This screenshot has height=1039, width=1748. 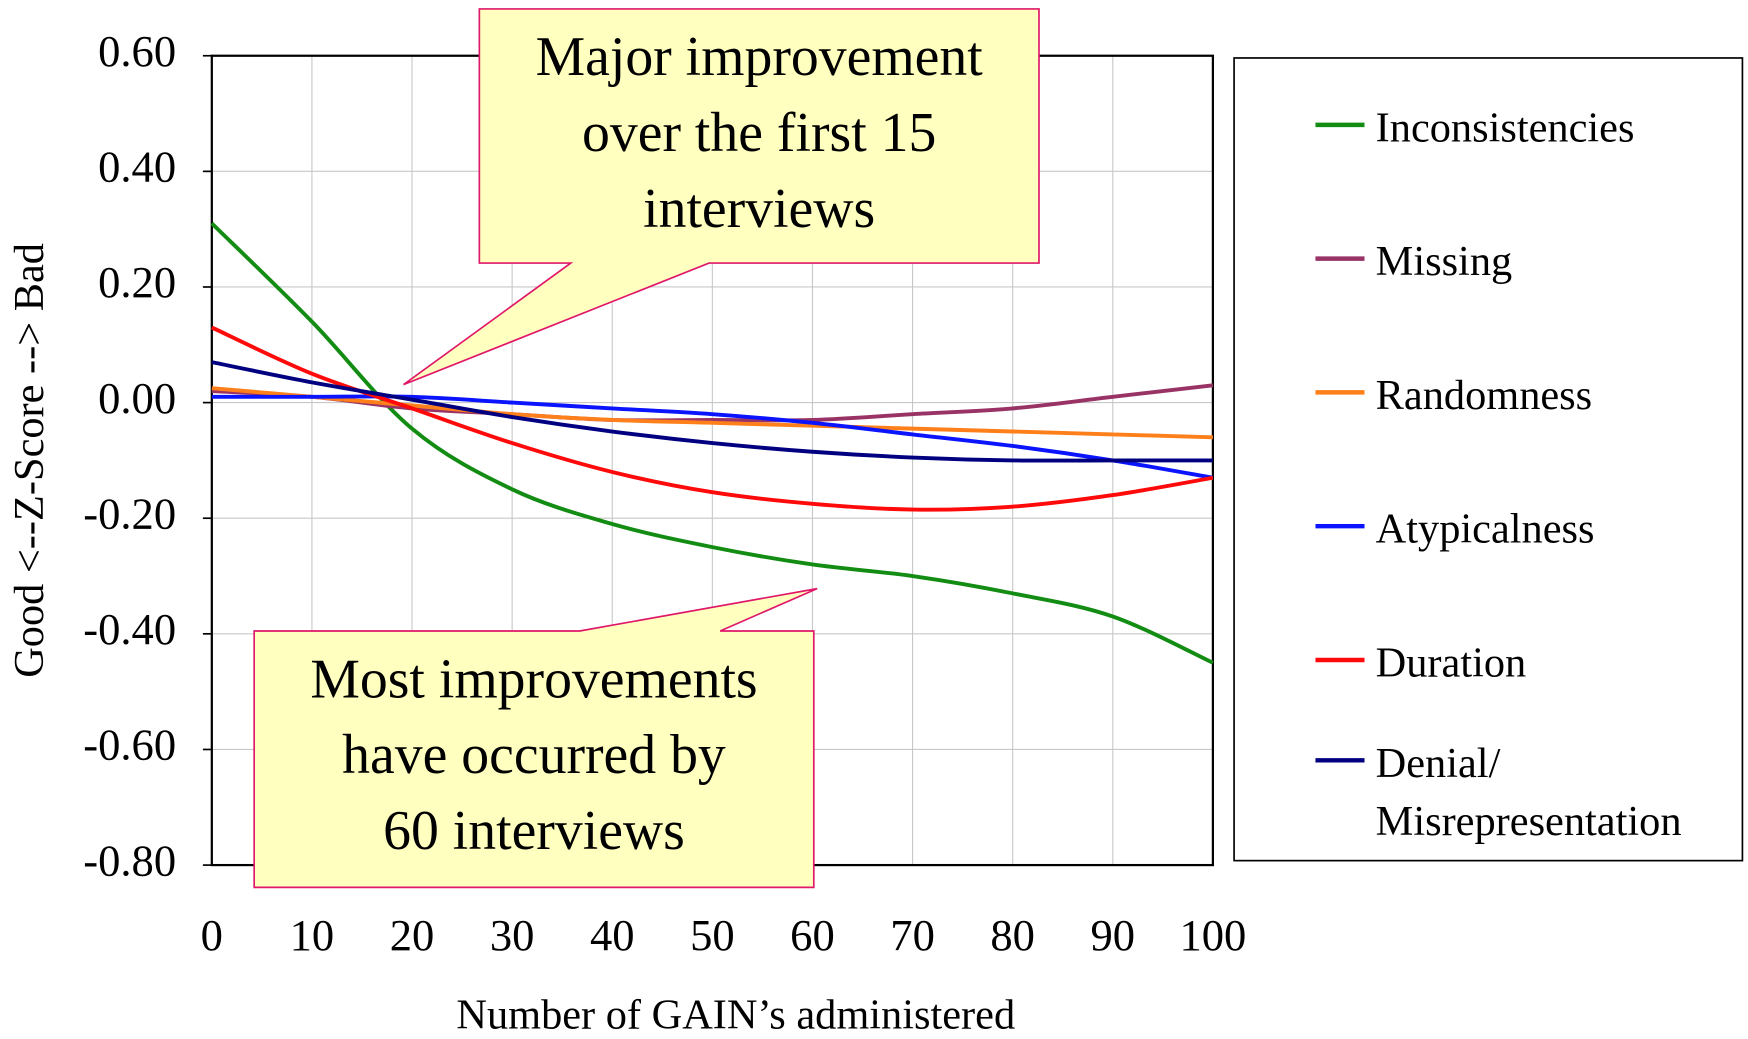 I want to click on x-tick-label: 10, so click(x=312, y=935).